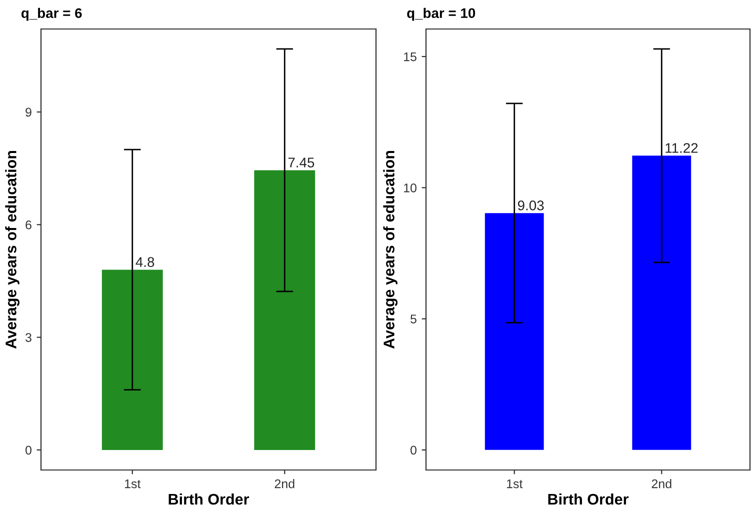  Describe the element at coordinates (682, 148) in the screenshot. I see `data-label: 11.22` at that location.